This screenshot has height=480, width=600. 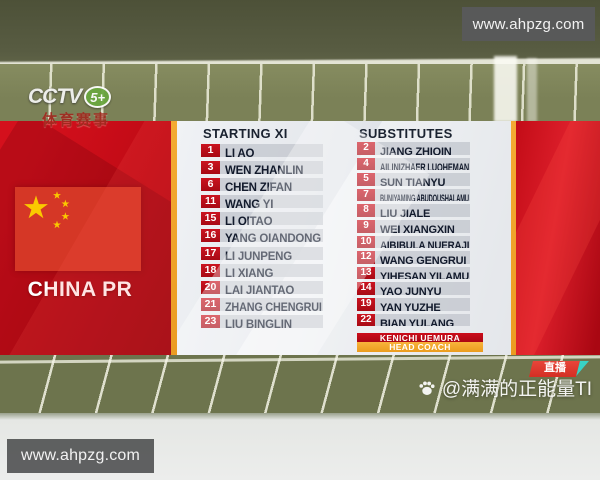 What do you see at coordinates (405, 212) in the screenshot?
I see `player-name: LIU JIALE` at bounding box center [405, 212].